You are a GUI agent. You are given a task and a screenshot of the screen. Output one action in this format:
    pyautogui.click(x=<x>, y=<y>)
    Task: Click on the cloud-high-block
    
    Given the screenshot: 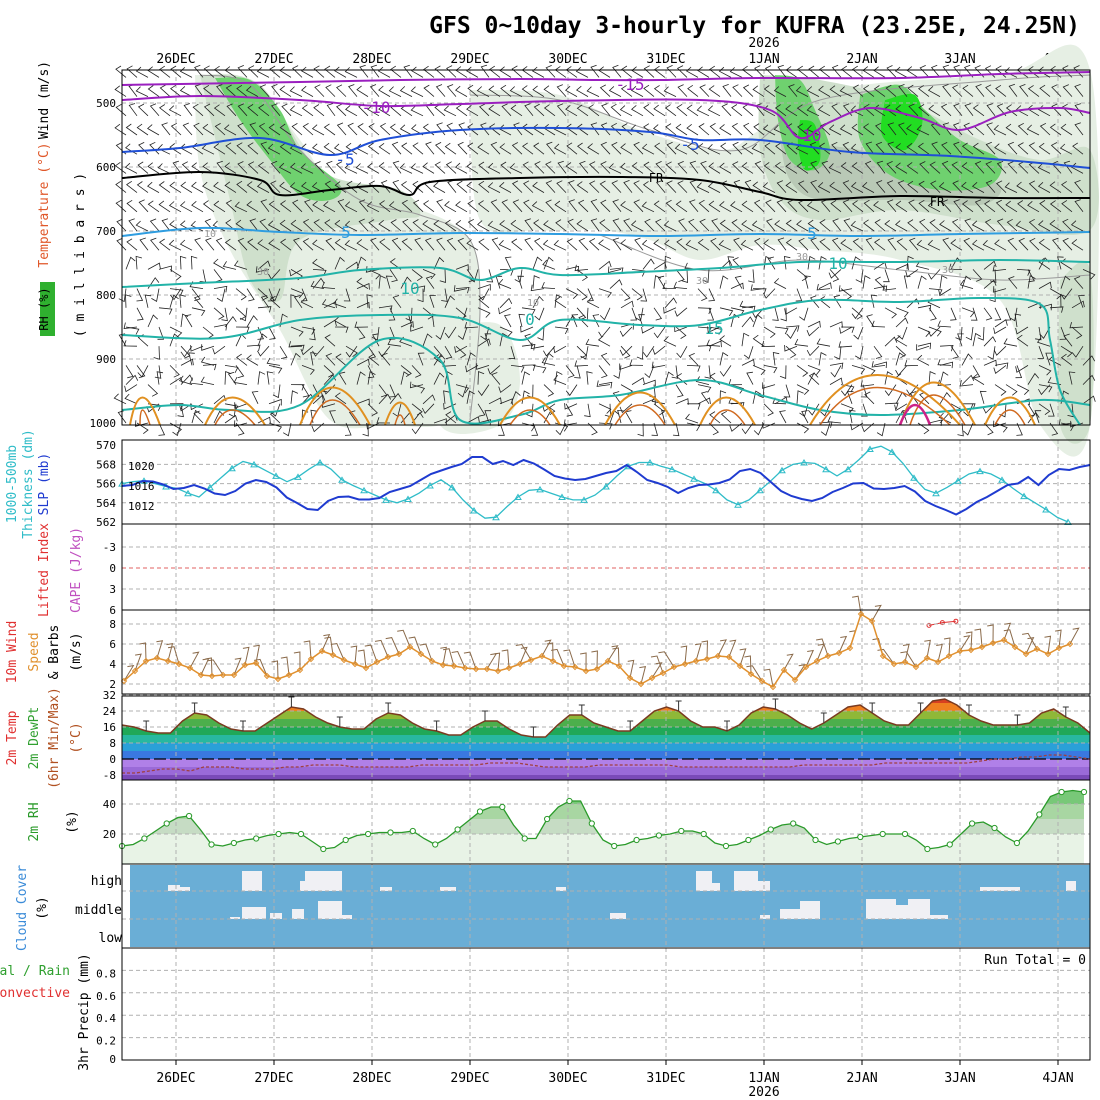 What is the action you would take?
    pyautogui.click(x=174, y=888)
    